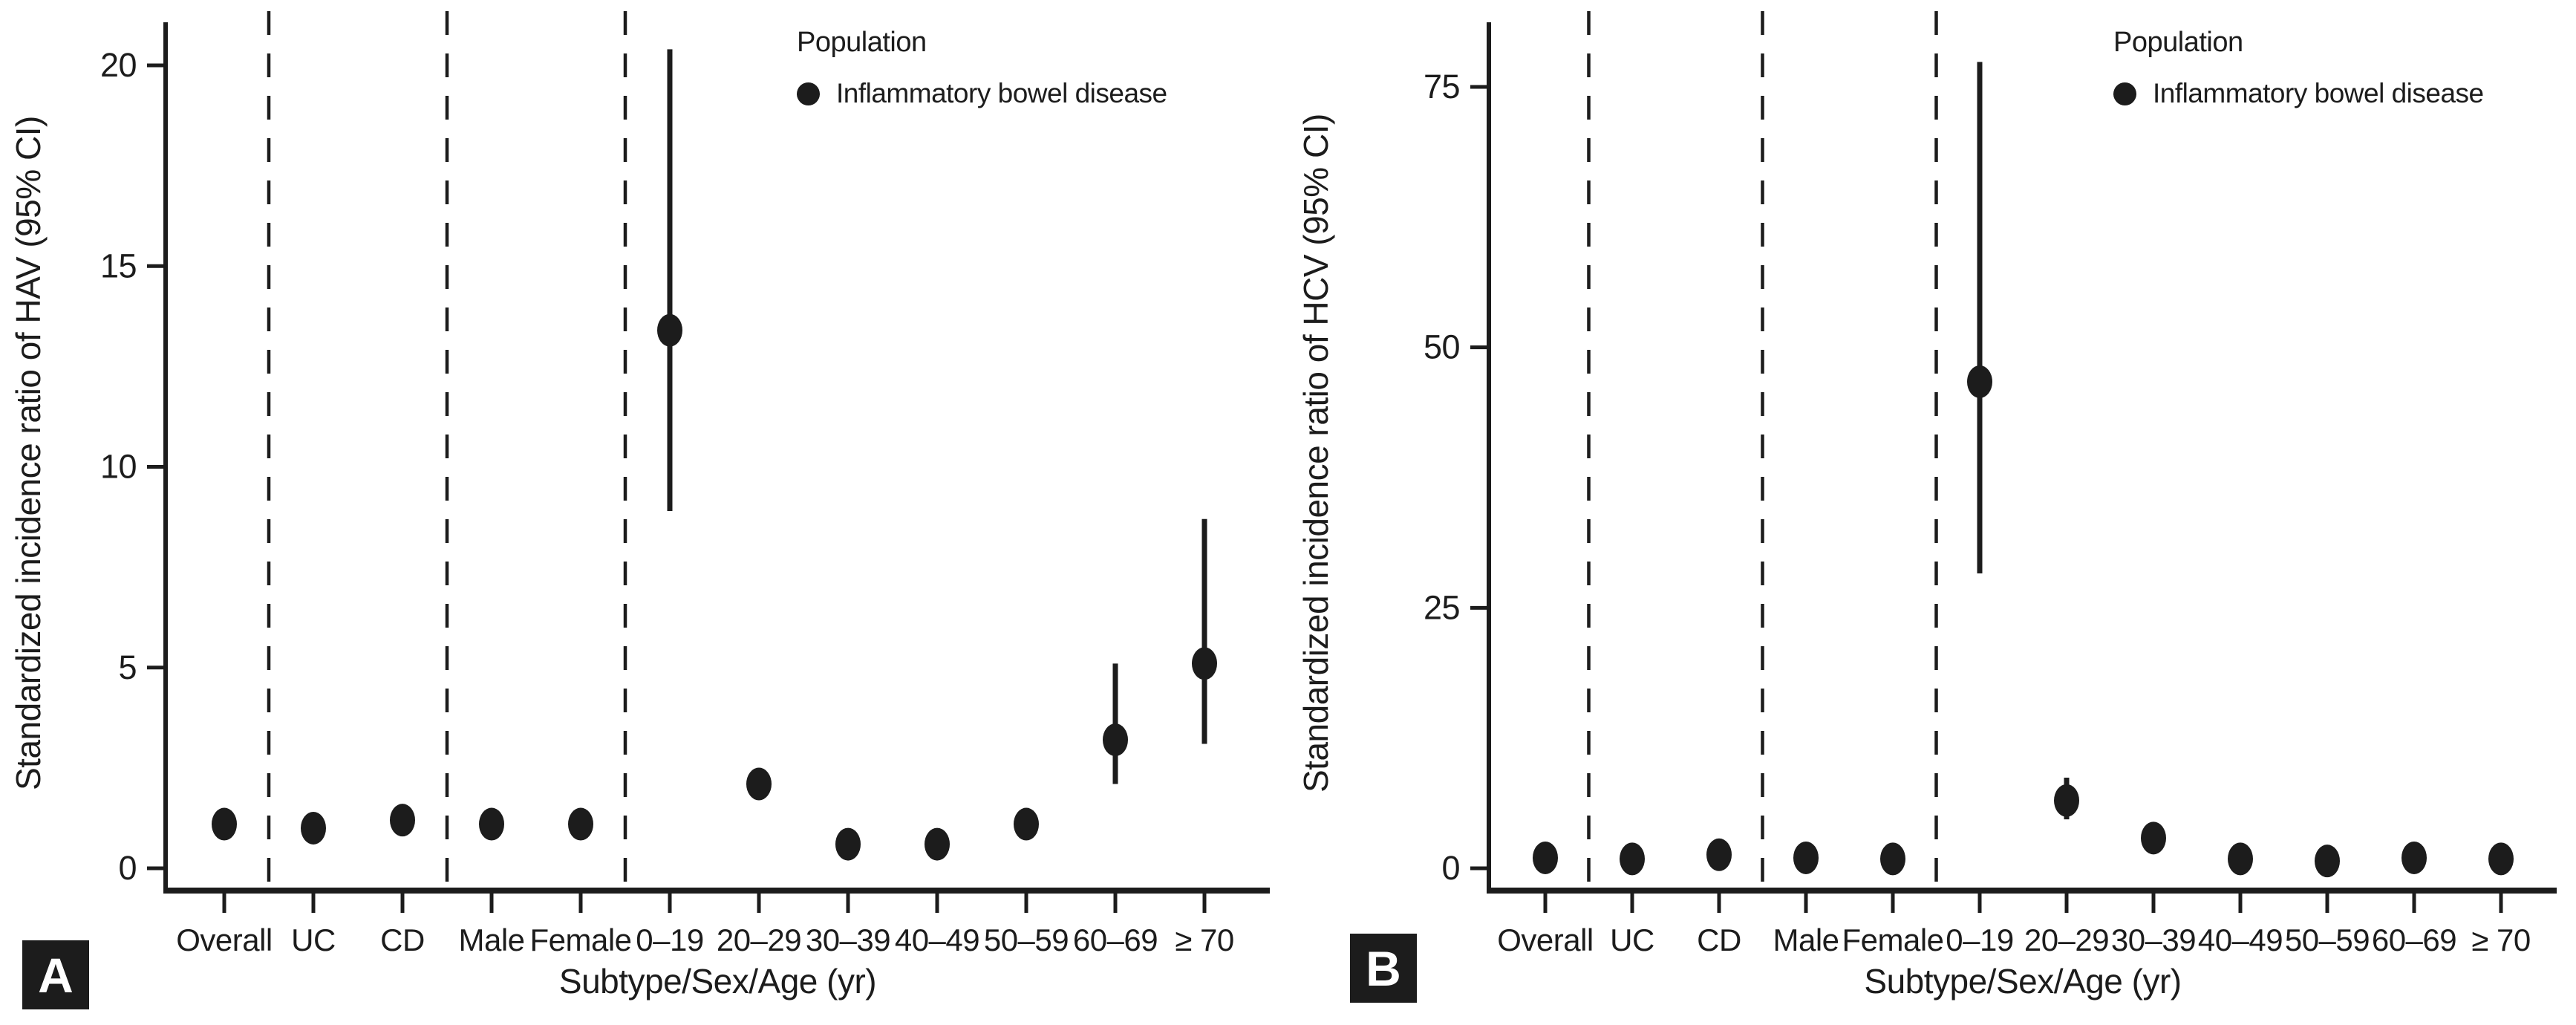 This screenshot has height=1025, width=2576. What do you see at coordinates (1442, 347) in the screenshot?
I see `y-tick-label: 50` at bounding box center [1442, 347].